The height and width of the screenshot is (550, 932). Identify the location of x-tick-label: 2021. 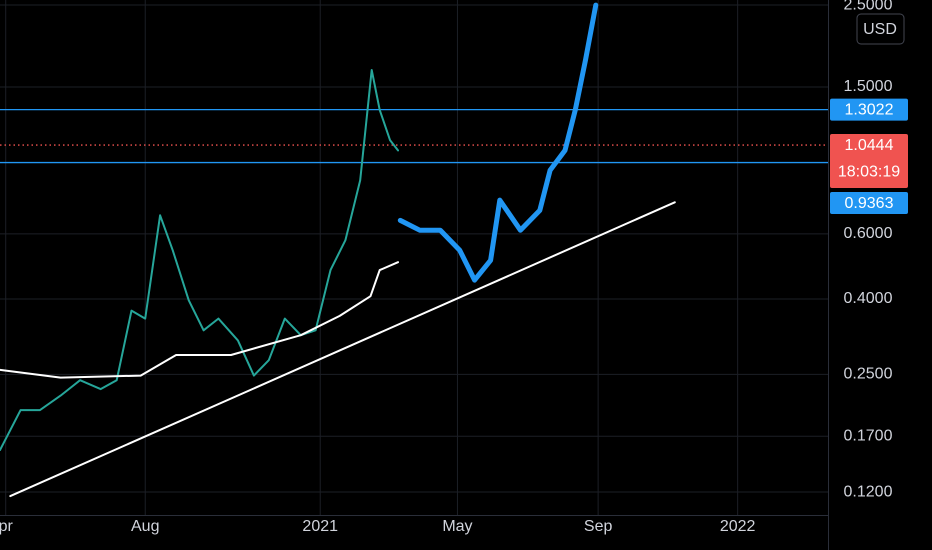
(320, 526).